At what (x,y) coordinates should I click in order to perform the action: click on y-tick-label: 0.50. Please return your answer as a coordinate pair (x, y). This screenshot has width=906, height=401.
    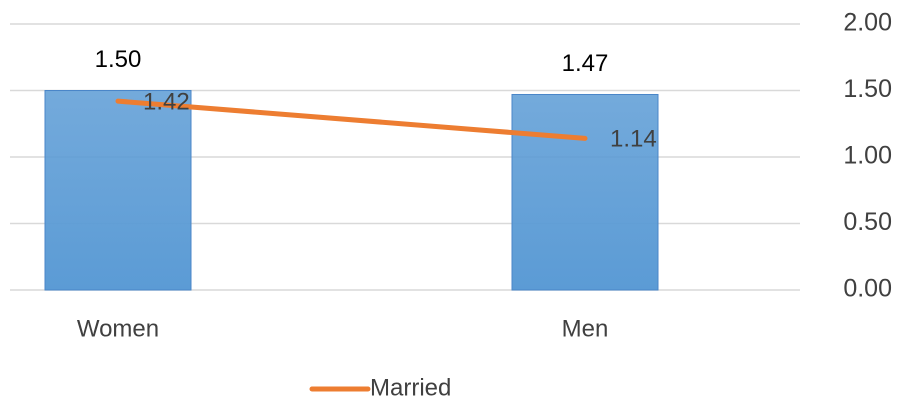
    Looking at the image, I should click on (867, 222).